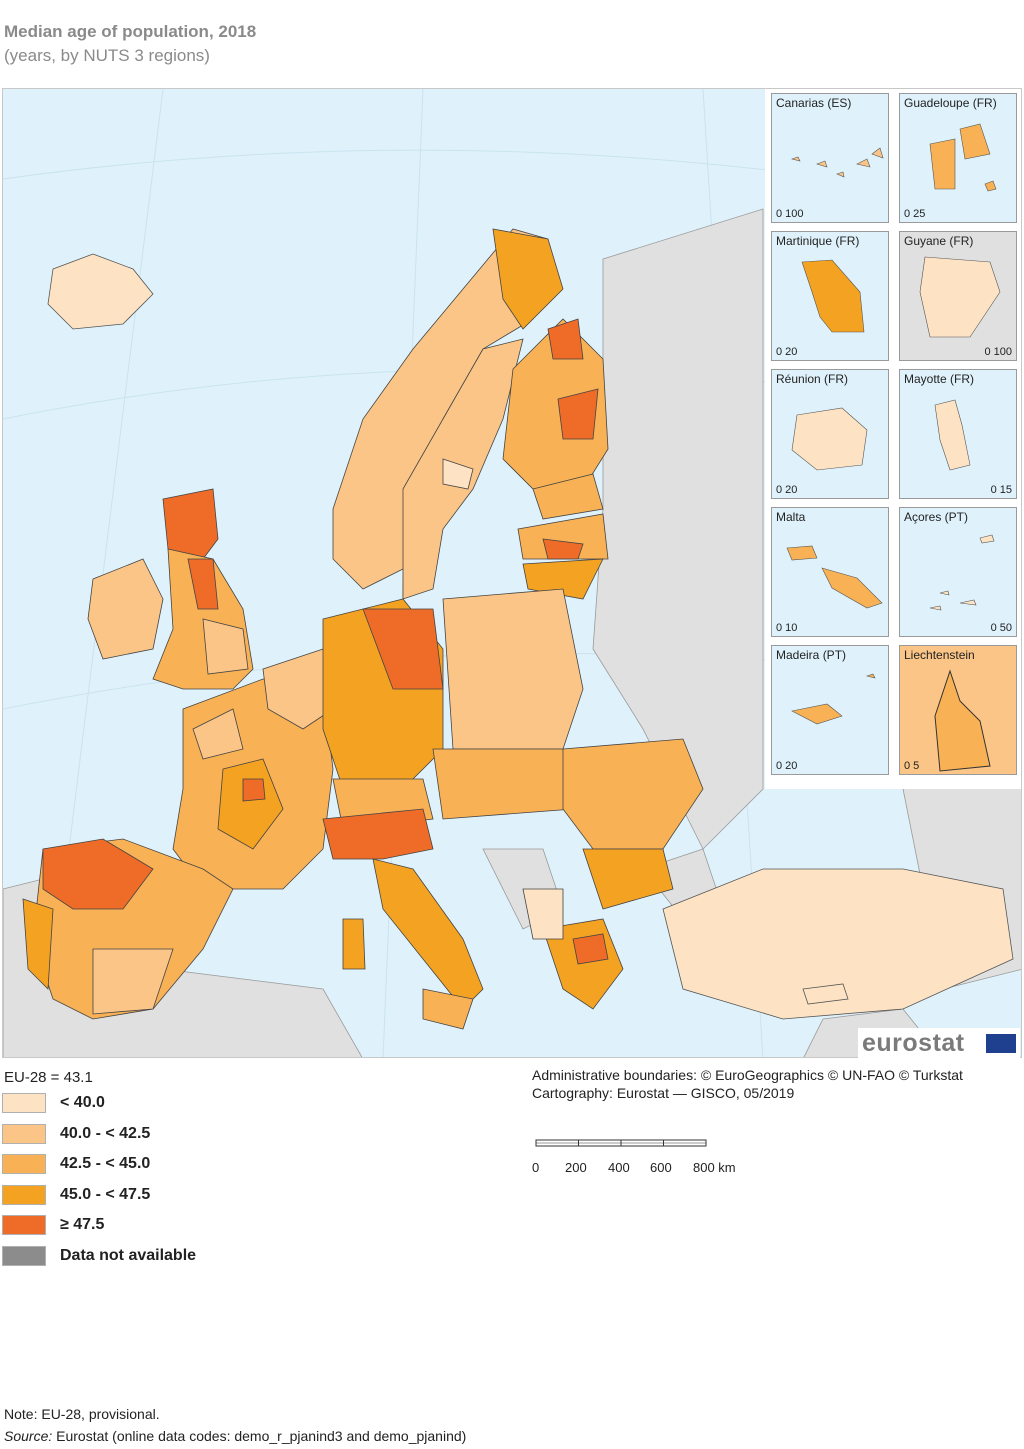 The image size is (1024, 1449). I want to click on italy, so click(403, 919).